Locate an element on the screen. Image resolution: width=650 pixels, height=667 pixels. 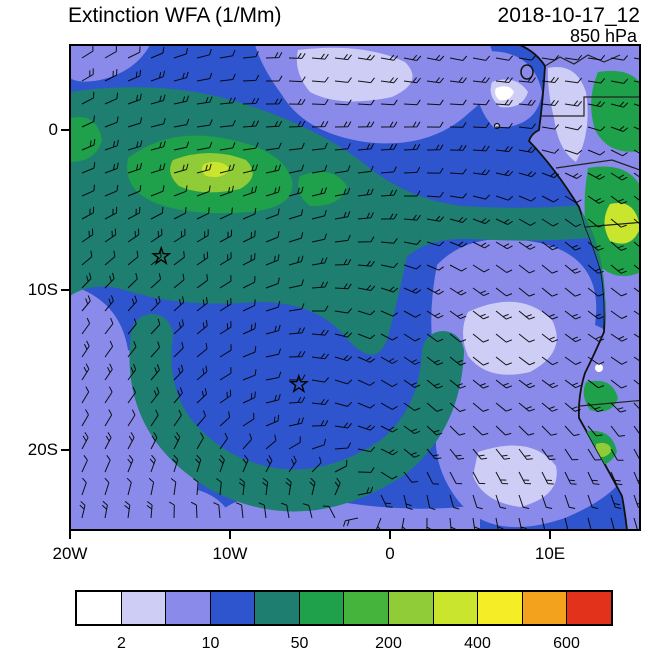
plot-title: Extinction WFA (1/Mm) is located at coordinates (175, 15).